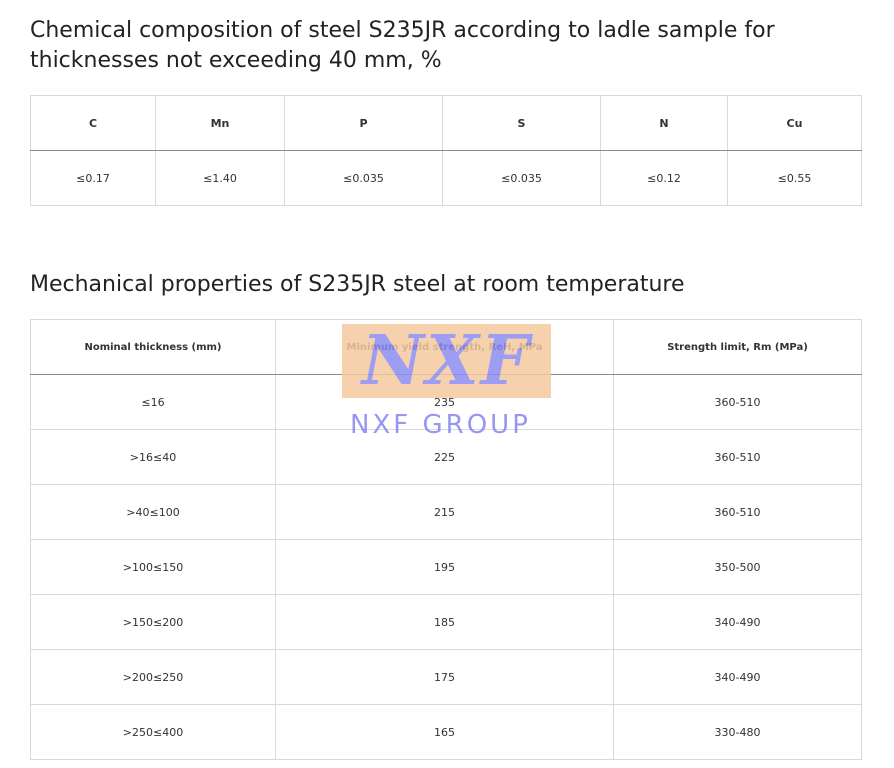 The width and height of the screenshot is (894, 768). Describe the element at coordinates (153, 567) in the screenshot. I see `cell-thickness: >100≤150` at that location.